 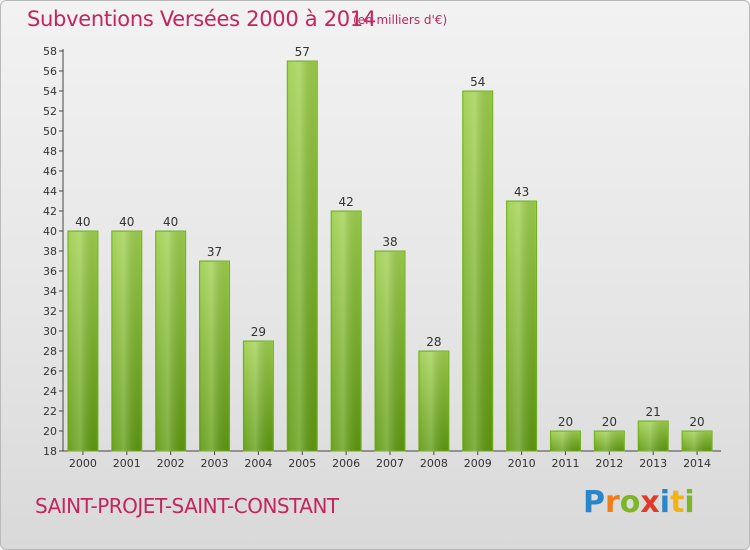 What do you see at coordinates (50, 331) in the screenshot?
I see `y-tick-label: 30` at bounding box center [50, 331].